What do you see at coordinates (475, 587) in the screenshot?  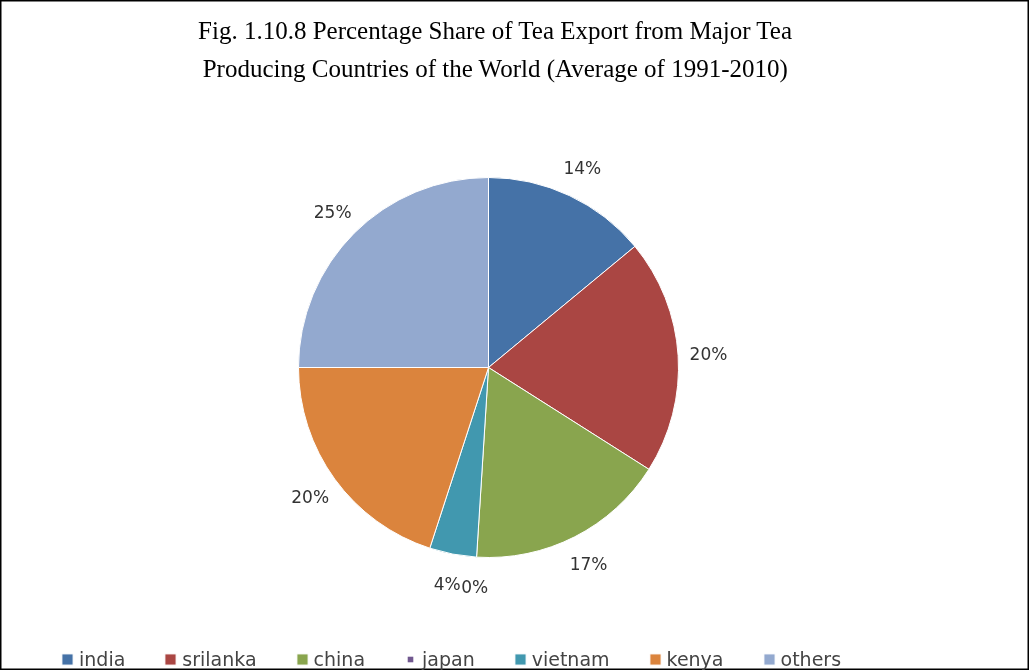 I see `text: 0%` at bounding box center [475, 587].